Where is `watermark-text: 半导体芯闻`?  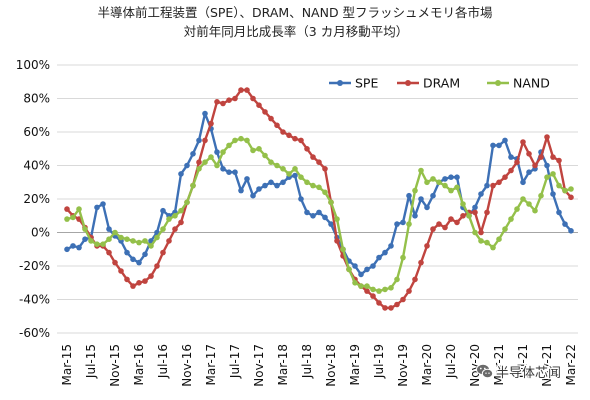 watermark-text: 半导体芯闻 is located at coordinates (528, 373).